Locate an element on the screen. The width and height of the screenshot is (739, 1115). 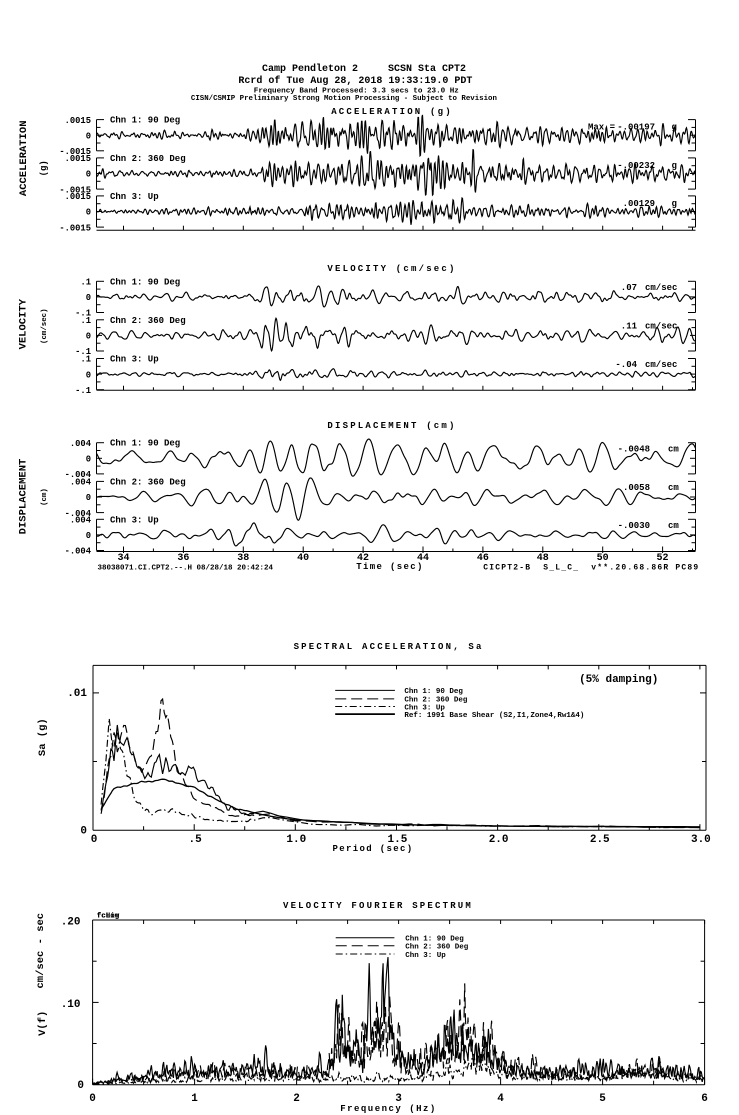
svg-text: (5% damping) is located at coordinates (618, 680).